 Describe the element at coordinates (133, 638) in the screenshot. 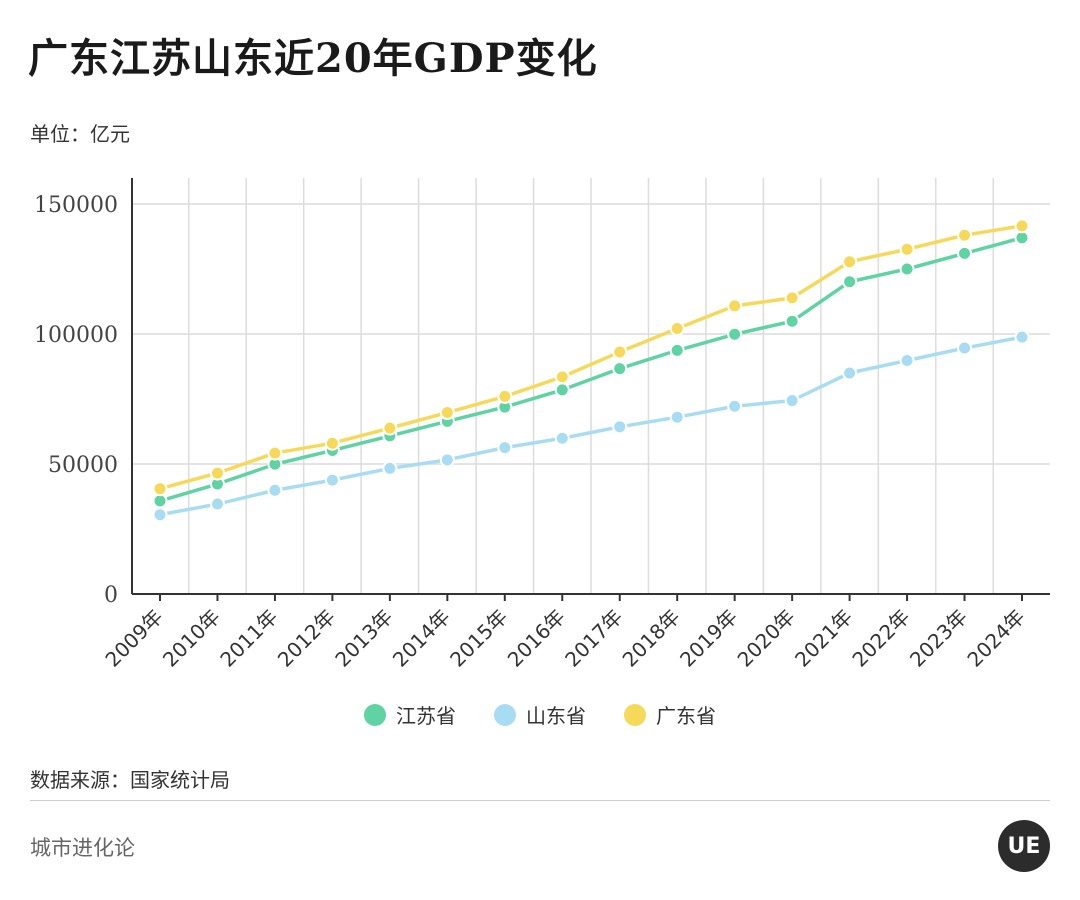

I see `x-tick-label: 2009年` at that location.